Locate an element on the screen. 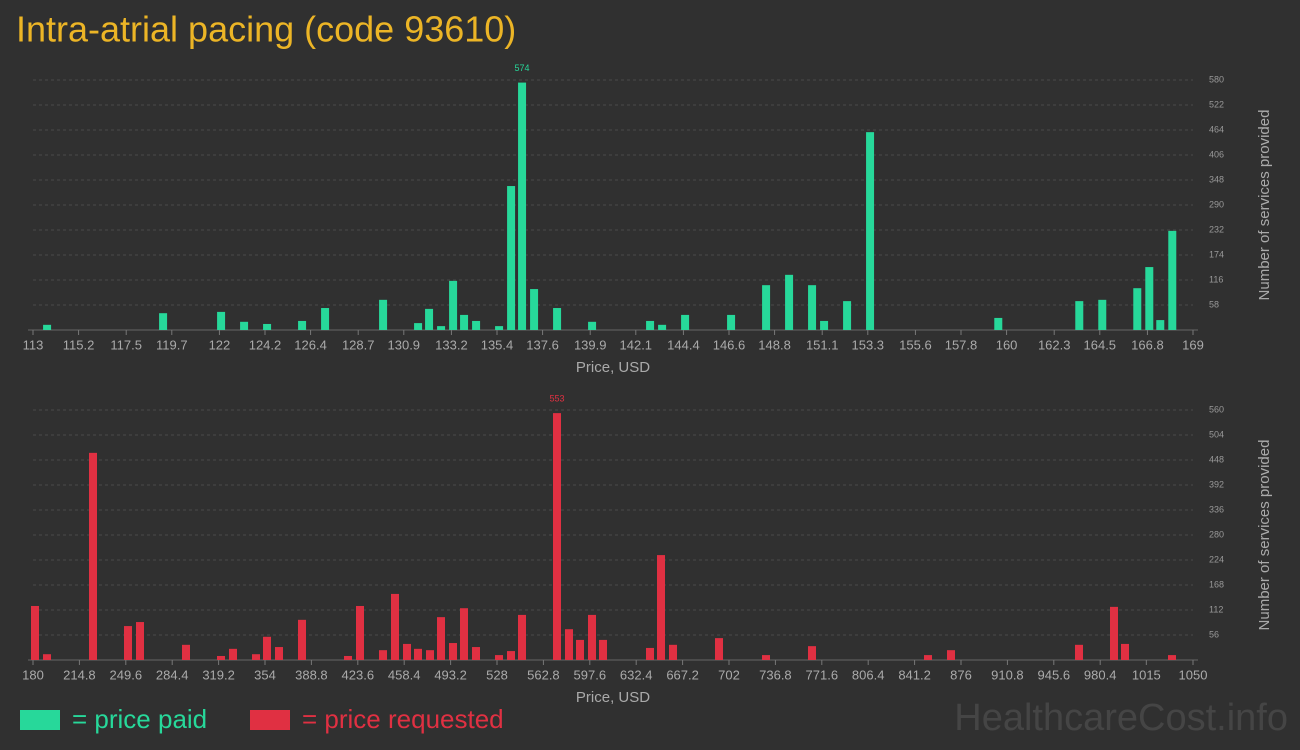  value-label: 574 is located at coordinates (522, 68).